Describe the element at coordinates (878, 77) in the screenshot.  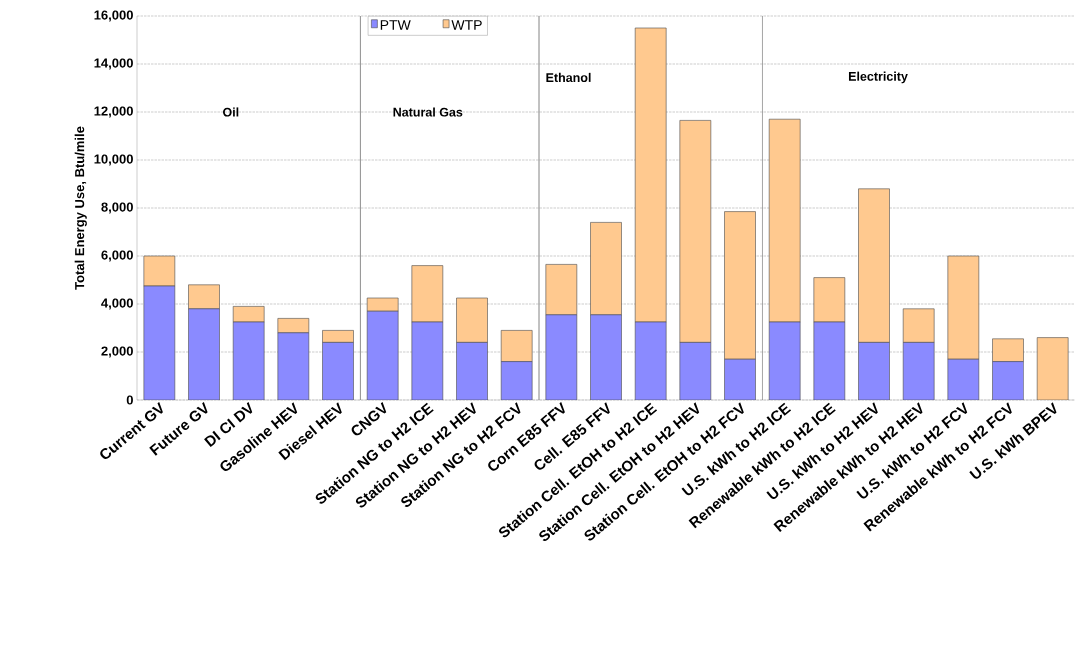
I see `annotation: Electricity` at that location.